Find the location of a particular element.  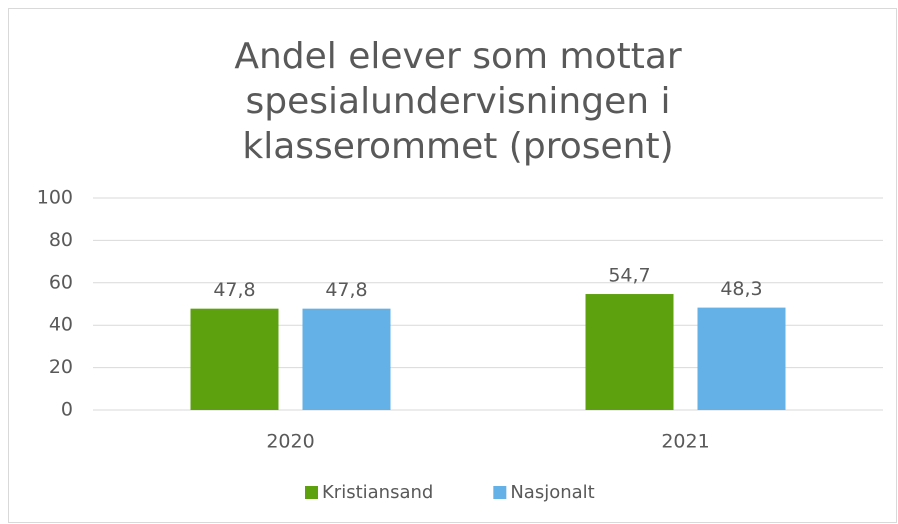

data-label: 48,3 is located at coordinates (741, 289).